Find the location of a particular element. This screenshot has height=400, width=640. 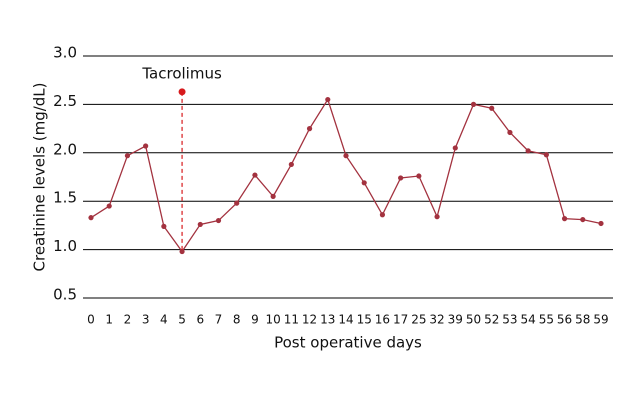

x-tick-label: 4 is located at coordinates (164, 320).